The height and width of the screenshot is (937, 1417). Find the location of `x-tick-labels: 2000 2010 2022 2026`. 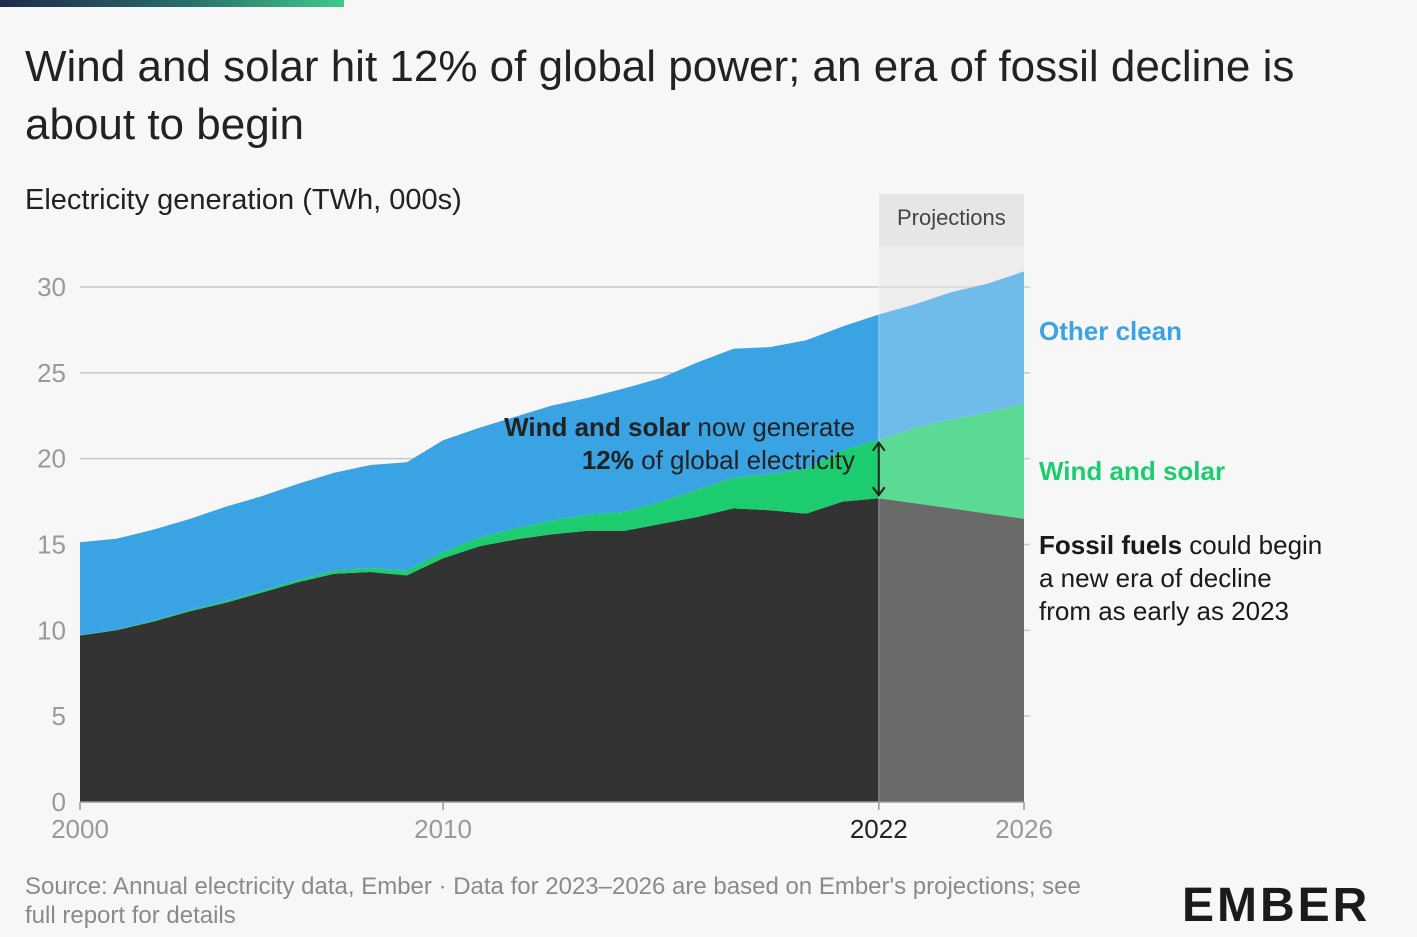

x-tick-labels: 2000 2010 2022 2026 is located at coordinates (552, 829).